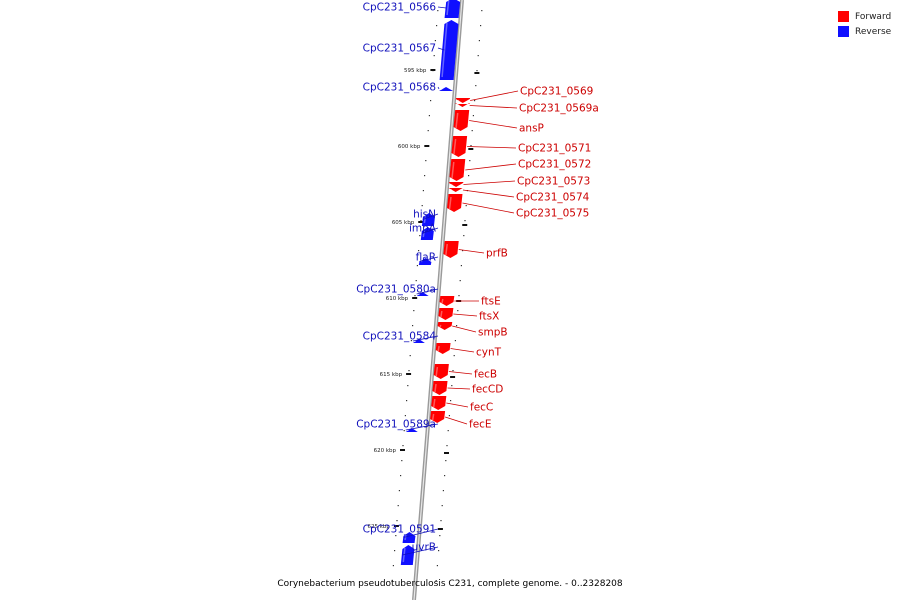 This screenshot has height=600, width=900. Describe the element at coordinates (873, 16) in the screenshot. I see `legend-forward-label: Forward` at that location.